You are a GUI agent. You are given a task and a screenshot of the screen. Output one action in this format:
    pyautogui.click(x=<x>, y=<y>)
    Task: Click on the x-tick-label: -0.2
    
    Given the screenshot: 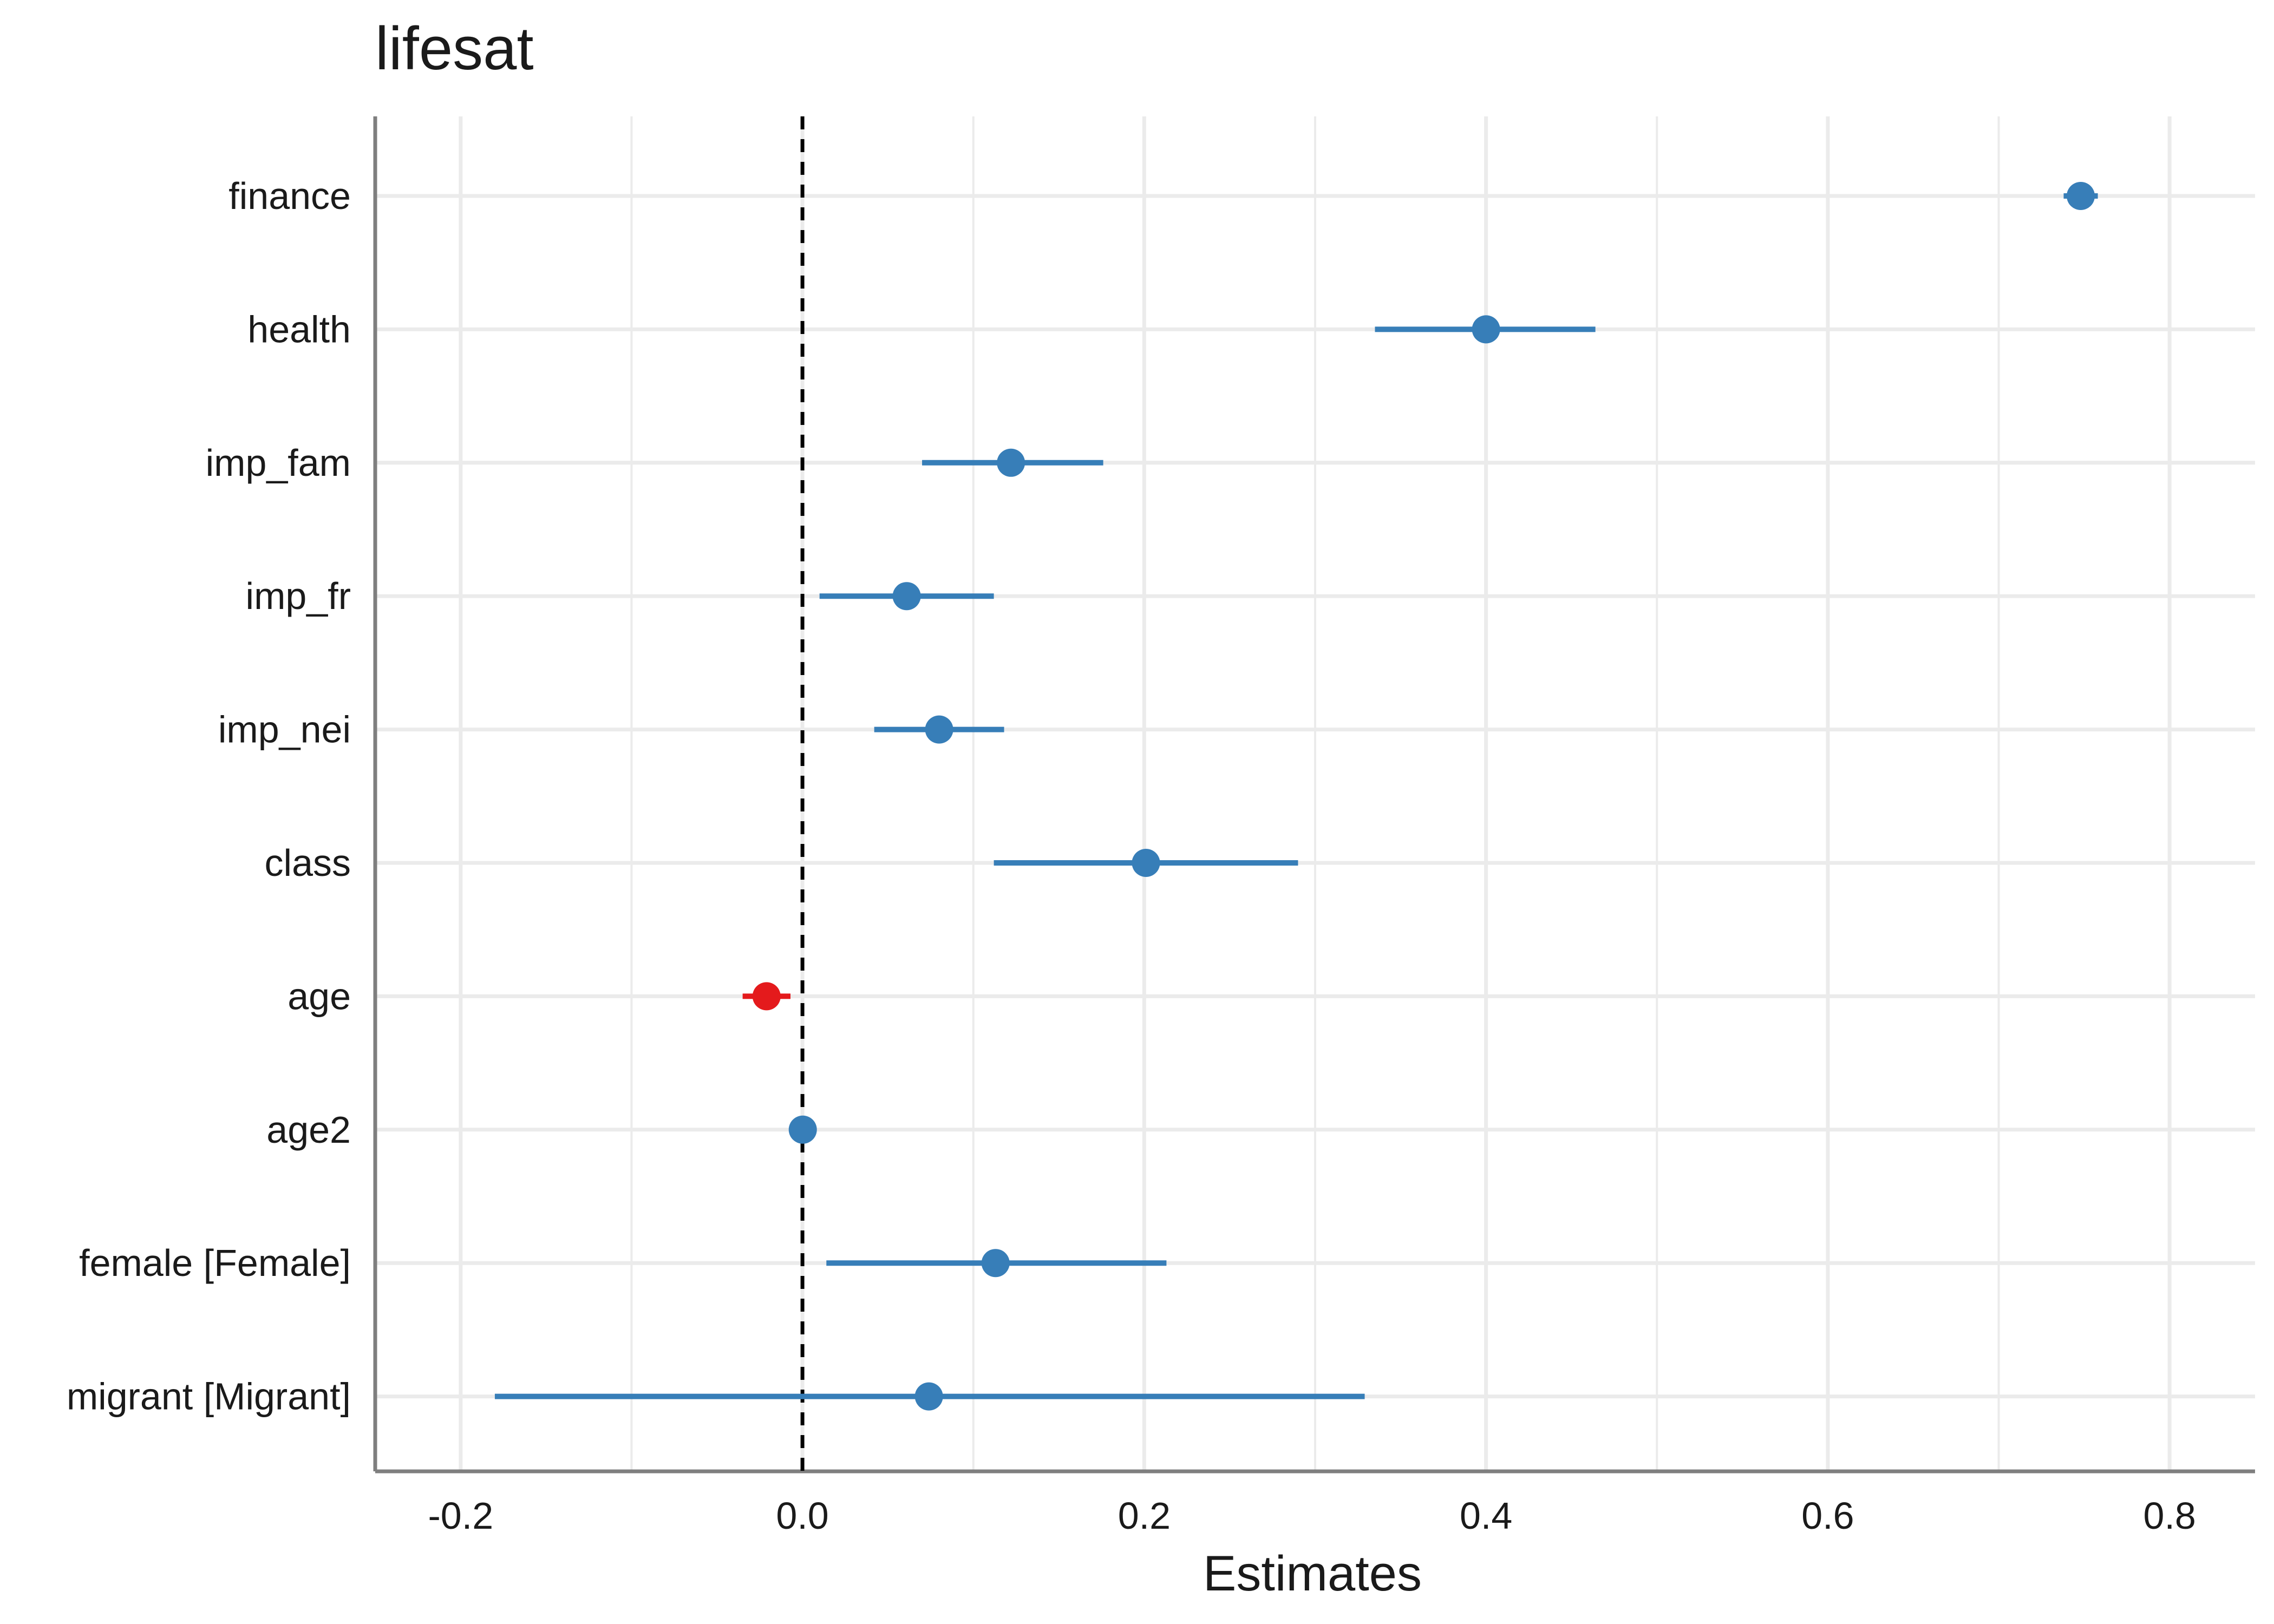 What is the action you would take?
    pyautogui.click(x=461, y=1516)
    